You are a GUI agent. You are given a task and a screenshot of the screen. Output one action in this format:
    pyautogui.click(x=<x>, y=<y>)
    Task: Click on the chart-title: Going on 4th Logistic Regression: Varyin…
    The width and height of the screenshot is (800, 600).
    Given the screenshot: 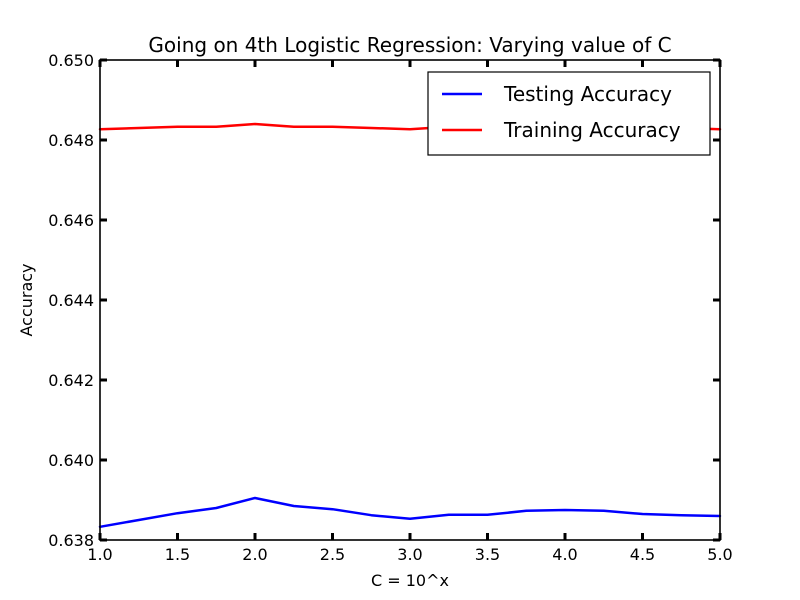 What is the action you would take?
    pyautogui.click(x=409, y=45)
    